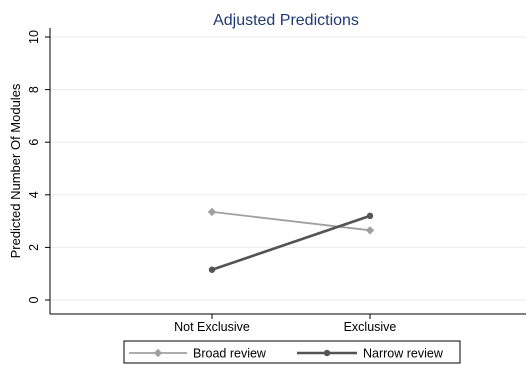 This screenshot has height=365, width=531. I want to click on y-axis-label: Predicted Number Of Modules, so click(15, 170).